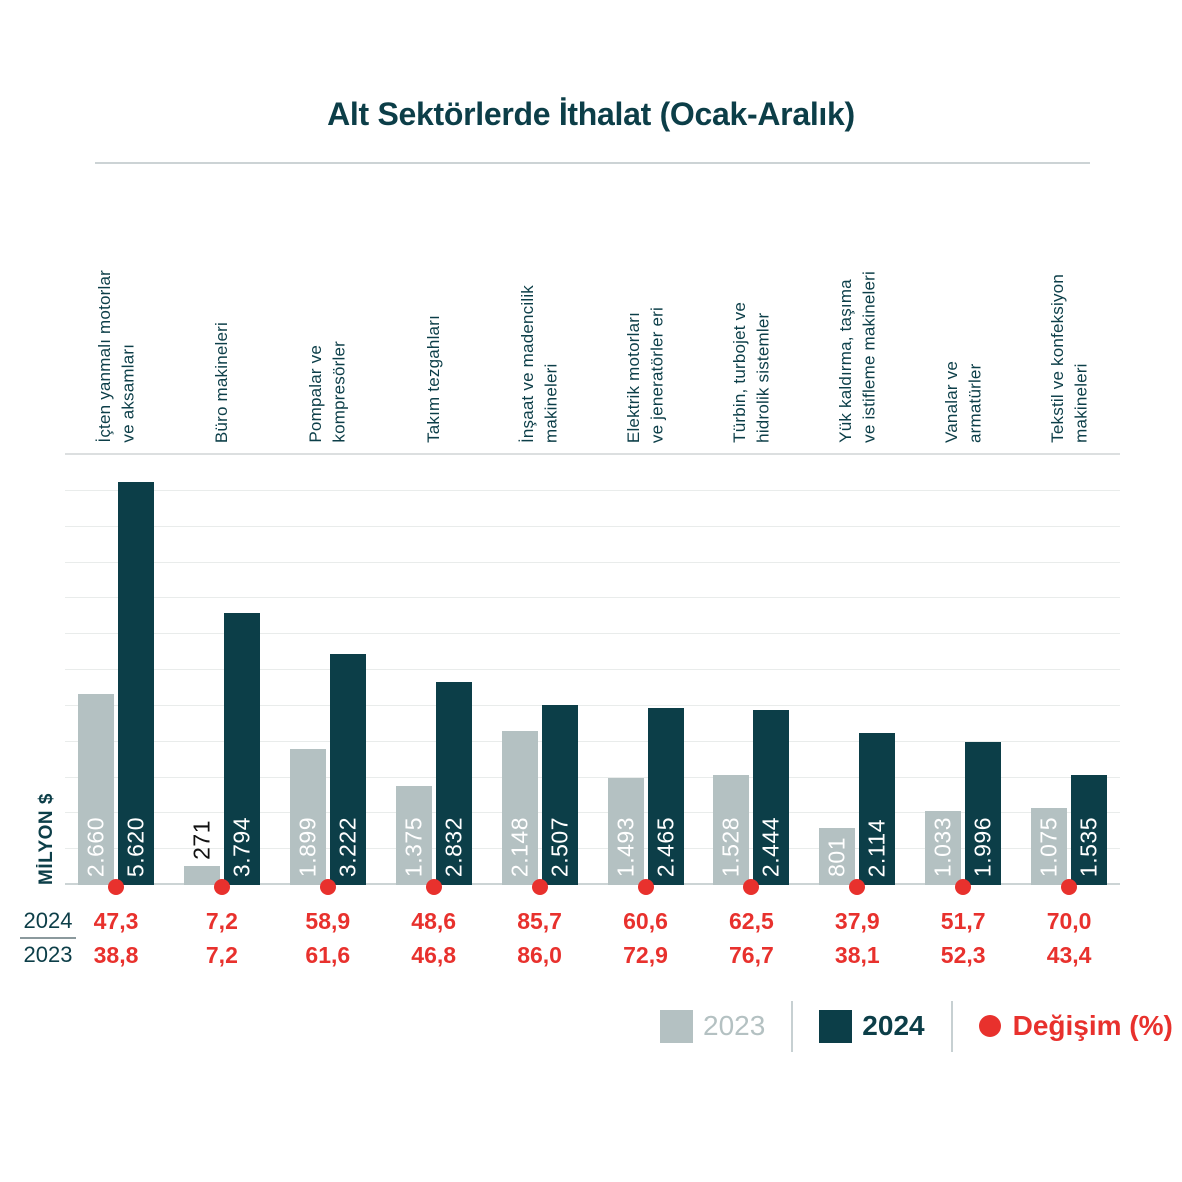  Describe the element at coordinates (951, 1026) in the screenshot. I see `legend-divider` at that location.